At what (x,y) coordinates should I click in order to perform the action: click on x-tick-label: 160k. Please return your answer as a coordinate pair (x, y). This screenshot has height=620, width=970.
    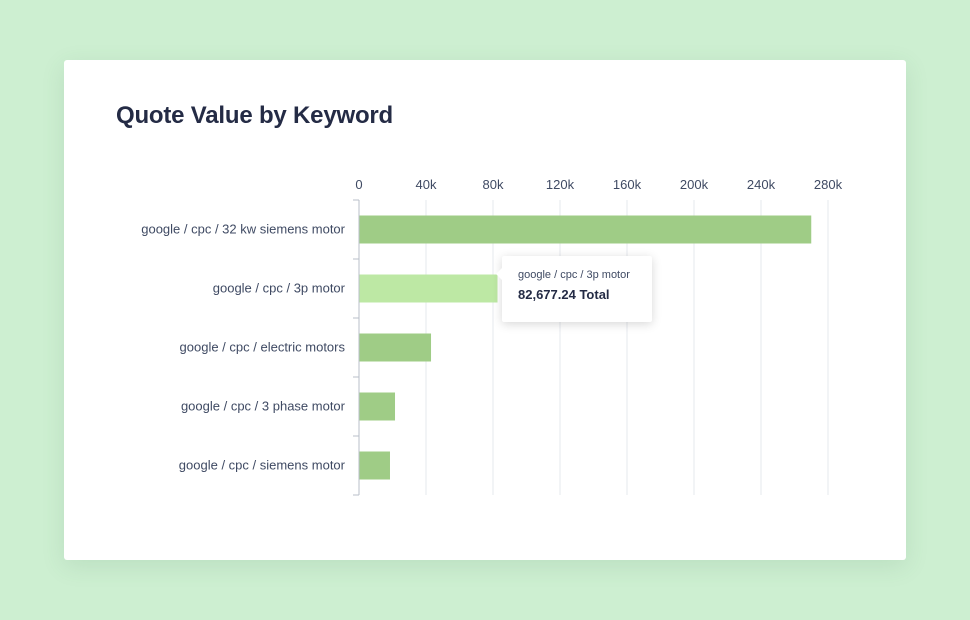
    Looking at the image, I should click on (627, 184).